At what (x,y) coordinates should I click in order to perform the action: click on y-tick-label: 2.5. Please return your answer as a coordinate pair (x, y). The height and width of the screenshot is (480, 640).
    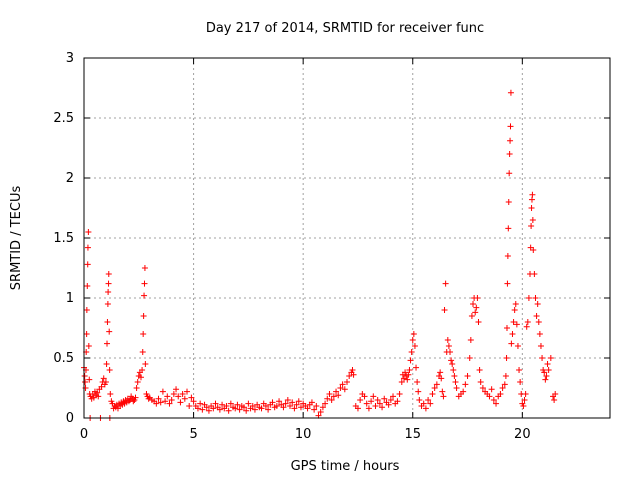
    Looking at the image, I should click on (63, 118).